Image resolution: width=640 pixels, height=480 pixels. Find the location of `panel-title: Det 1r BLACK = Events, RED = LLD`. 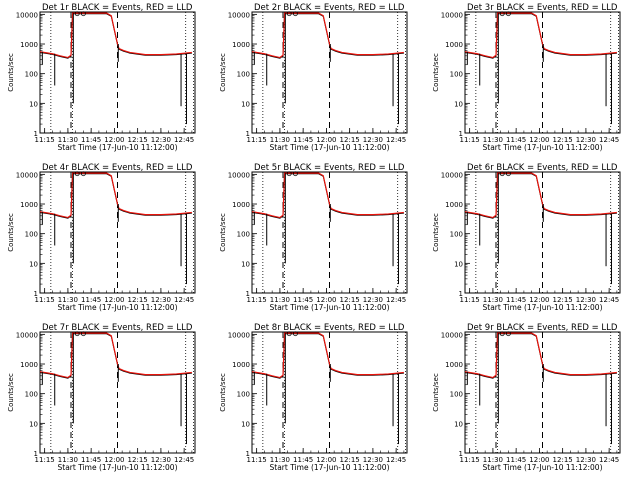

panel-title: Det 1r BLACK = Events, RED = LLD is located at coordinates (117, 8).